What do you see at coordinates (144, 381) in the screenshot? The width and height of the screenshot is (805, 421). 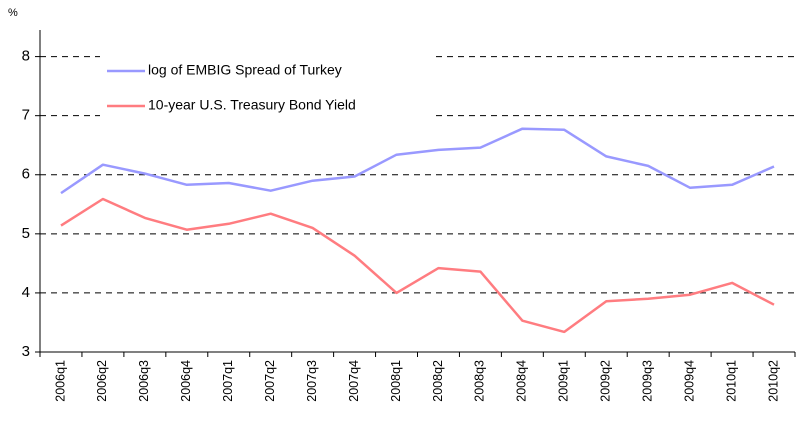 I see `x-tick-label: 2006q3` at bounding box center [144, 381].